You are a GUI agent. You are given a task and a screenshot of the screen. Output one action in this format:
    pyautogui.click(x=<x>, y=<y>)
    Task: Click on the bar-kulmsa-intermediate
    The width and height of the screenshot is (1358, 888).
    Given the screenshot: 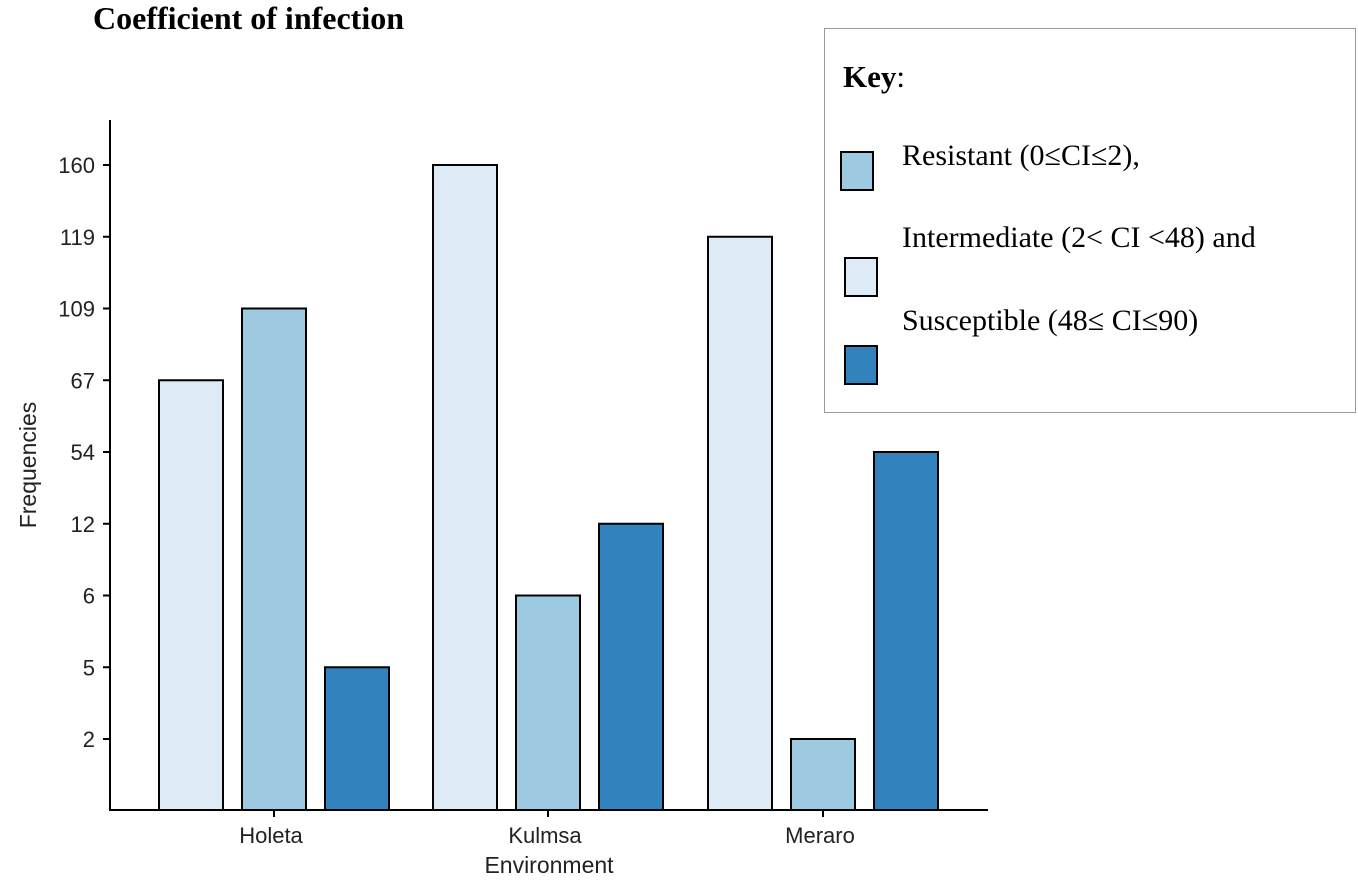 What is the action you would take?
    pyautogui.click(x=465, y=487)
    